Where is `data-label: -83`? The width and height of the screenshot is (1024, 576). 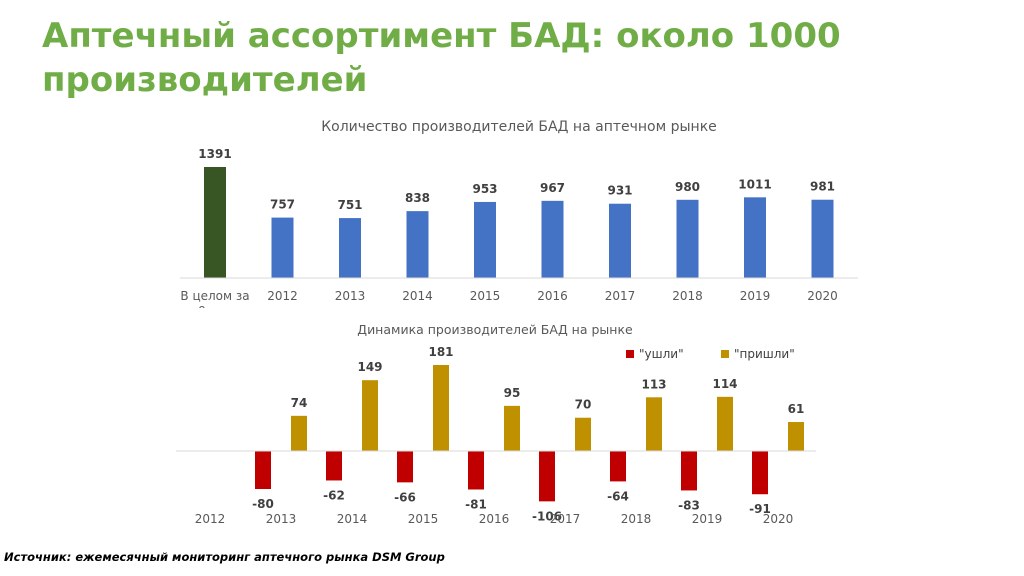 data-label: -83 is located at coordinates (689, 505).